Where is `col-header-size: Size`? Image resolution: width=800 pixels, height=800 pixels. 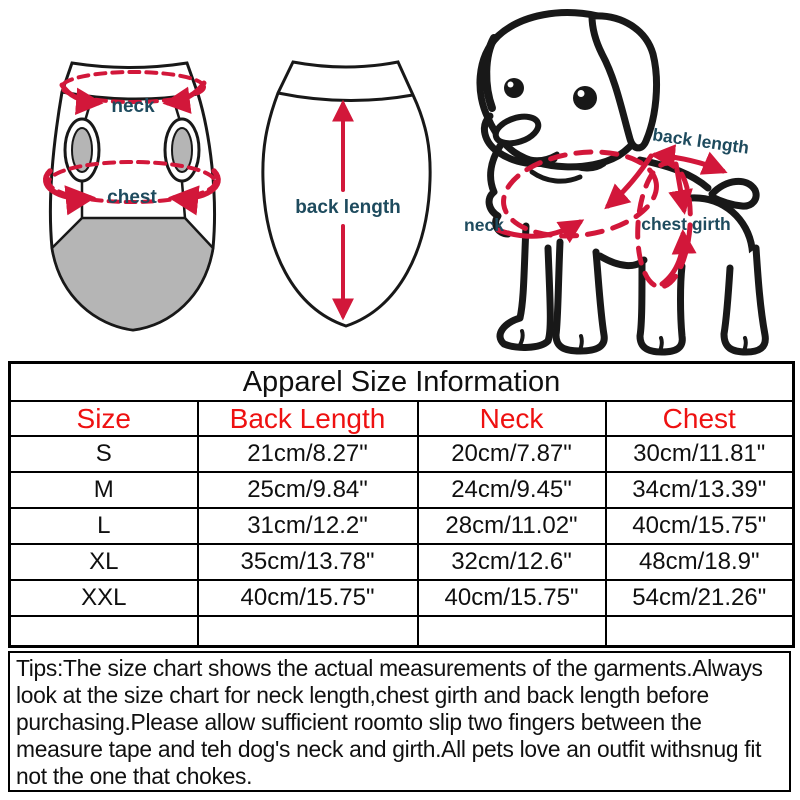
col-header-size: Size is located at coordinates (103, 418).